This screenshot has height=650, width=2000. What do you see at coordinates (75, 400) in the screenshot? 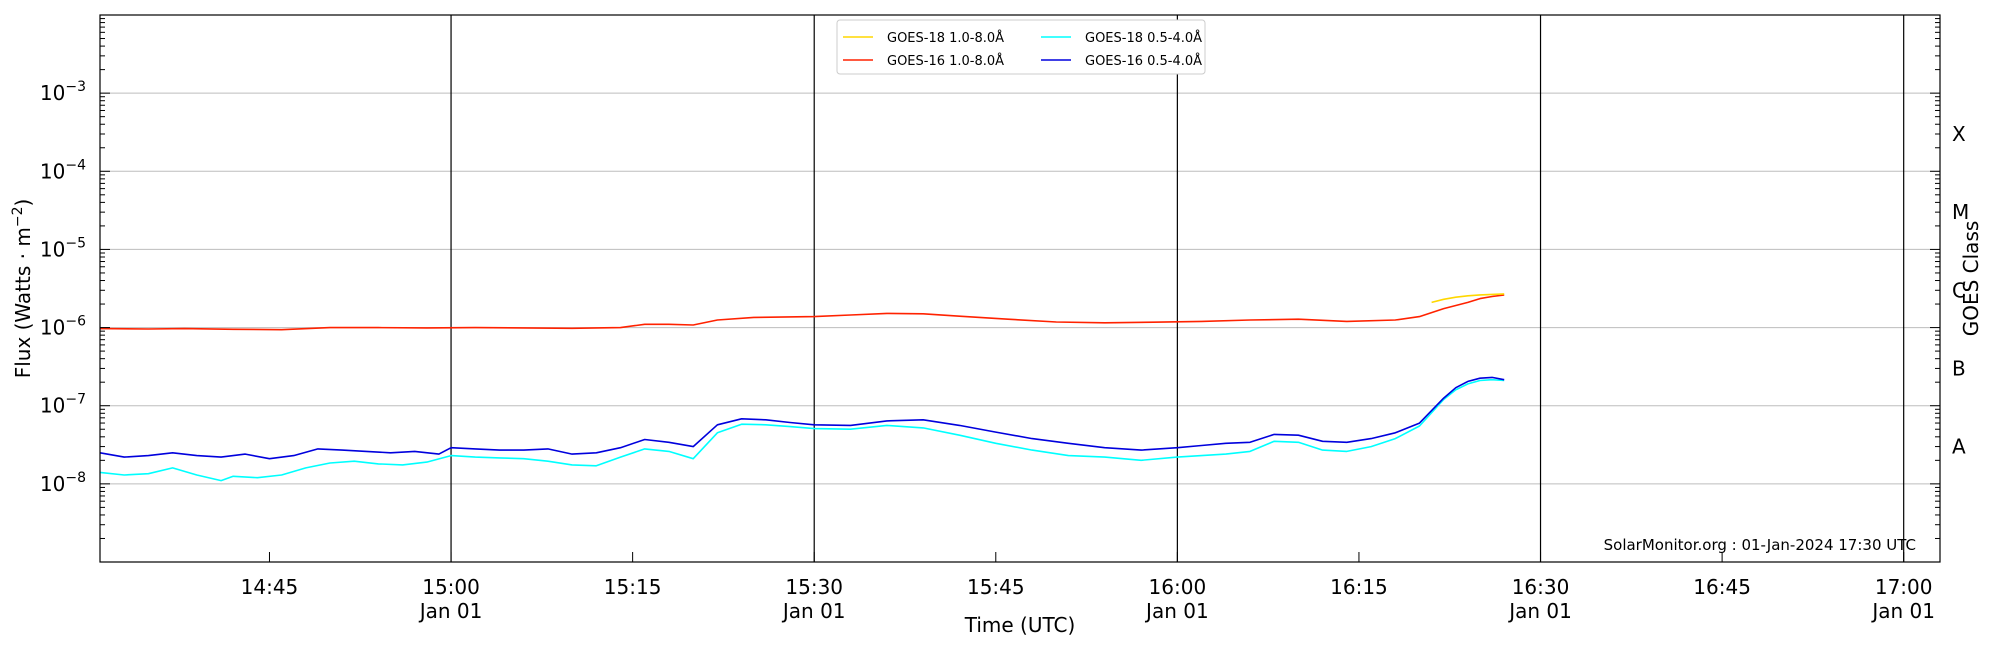
I see `y-tick-exponent: −7` at bounding box center [75, 400].